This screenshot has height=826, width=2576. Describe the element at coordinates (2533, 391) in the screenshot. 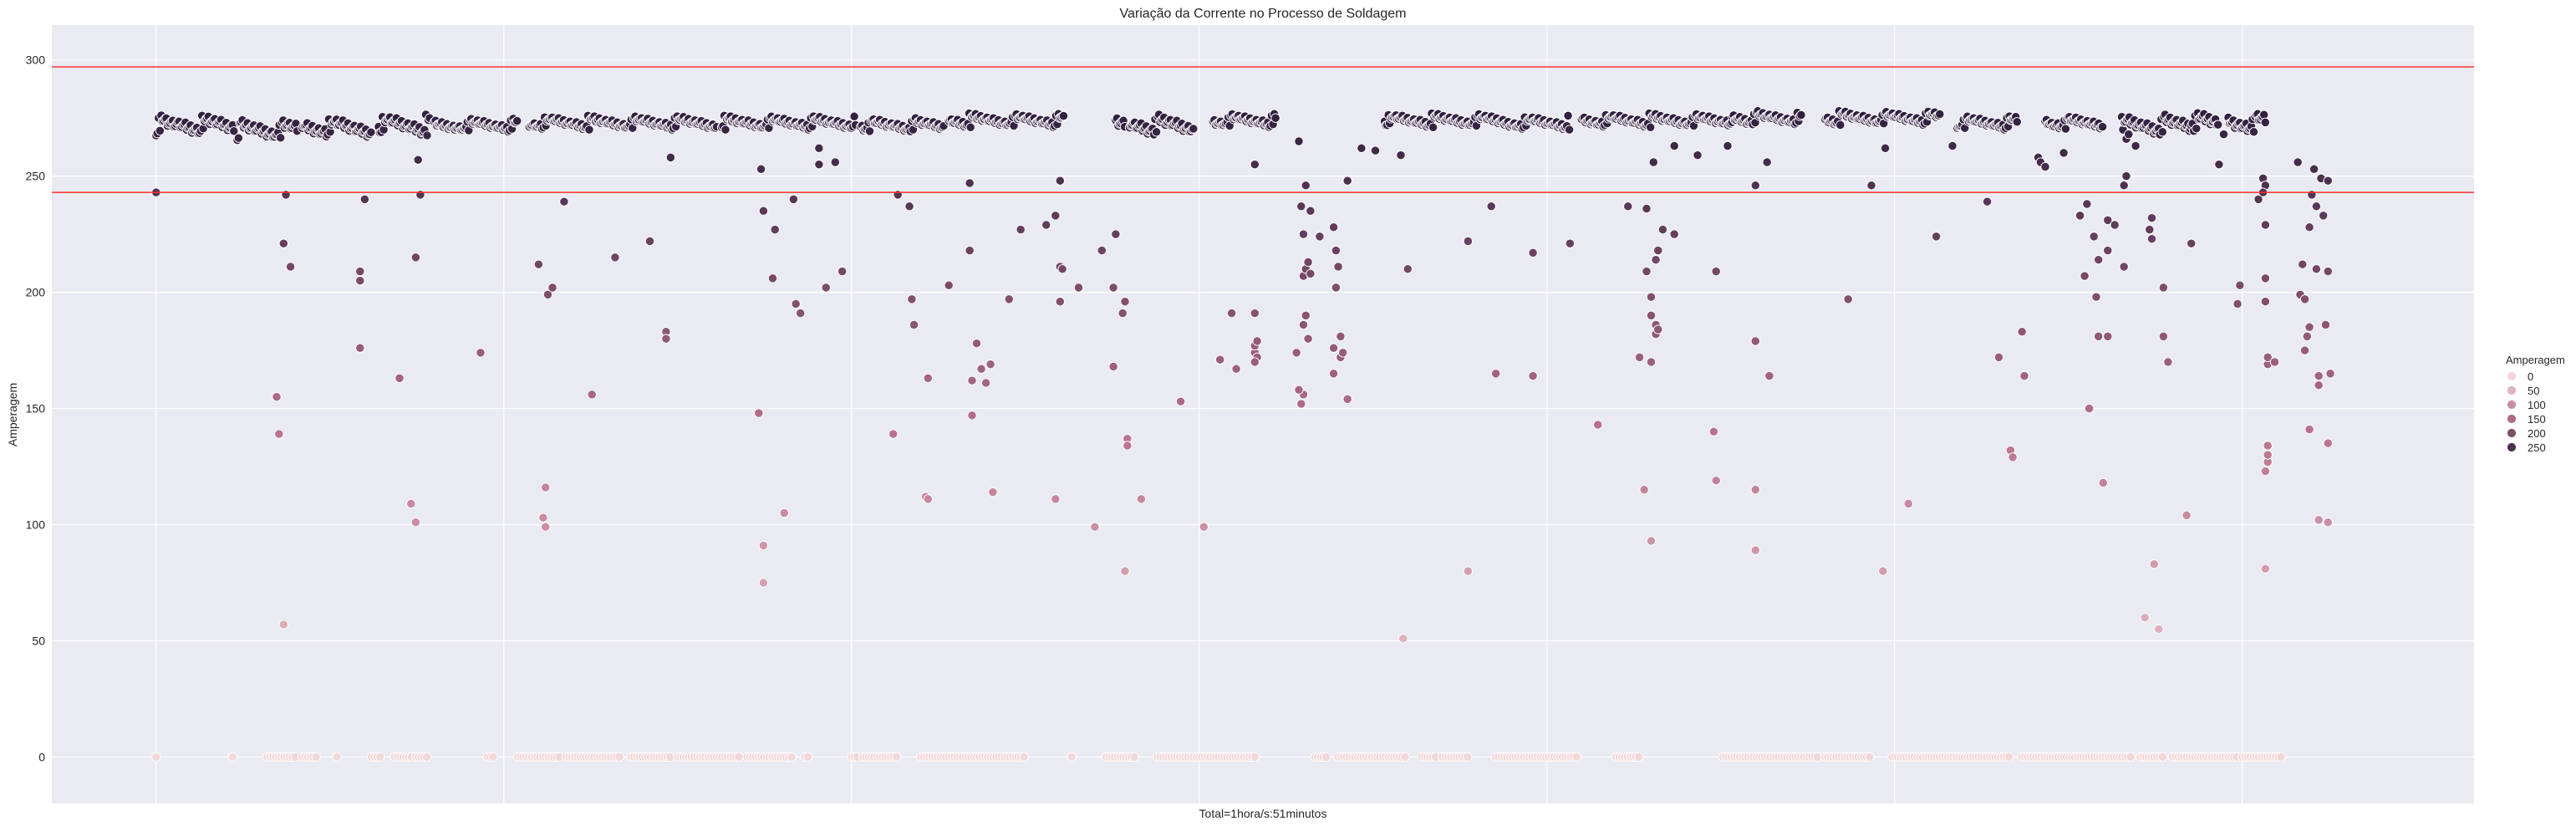

I see `legend-label: 50` at that location.